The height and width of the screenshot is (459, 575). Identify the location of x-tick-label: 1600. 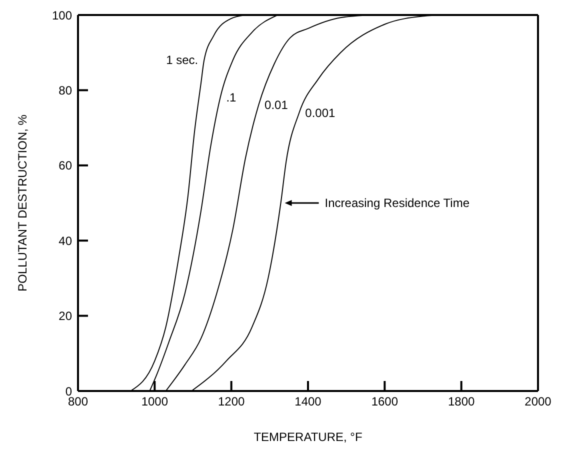
(384, 401).